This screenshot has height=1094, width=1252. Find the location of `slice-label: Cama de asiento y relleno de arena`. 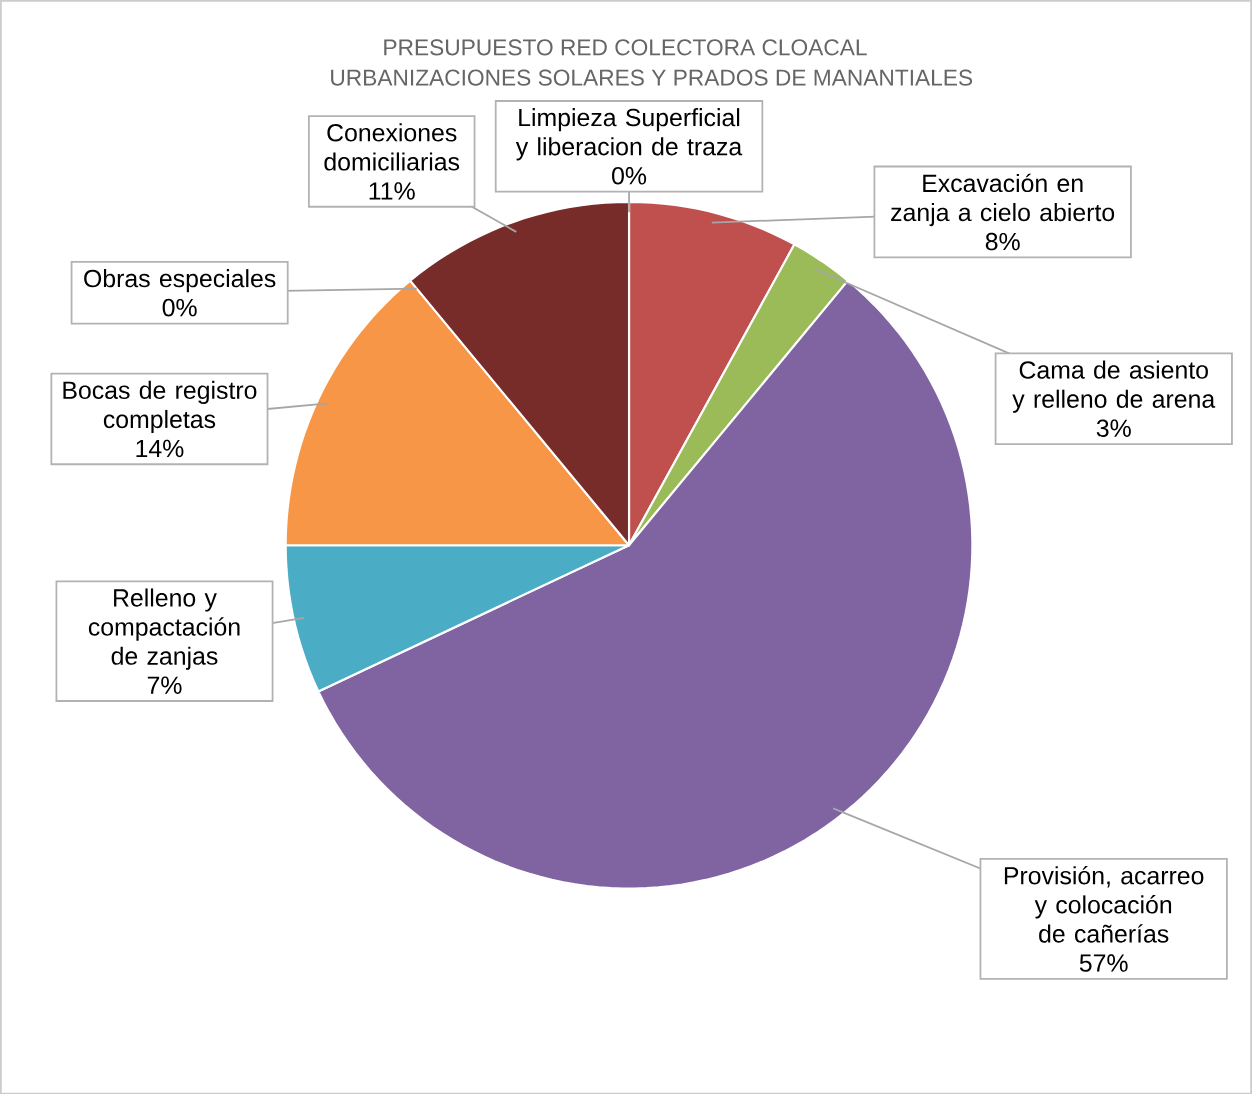

slice-label: Cama de asiento y relleno de arena is located at coordinates (1114, 386).